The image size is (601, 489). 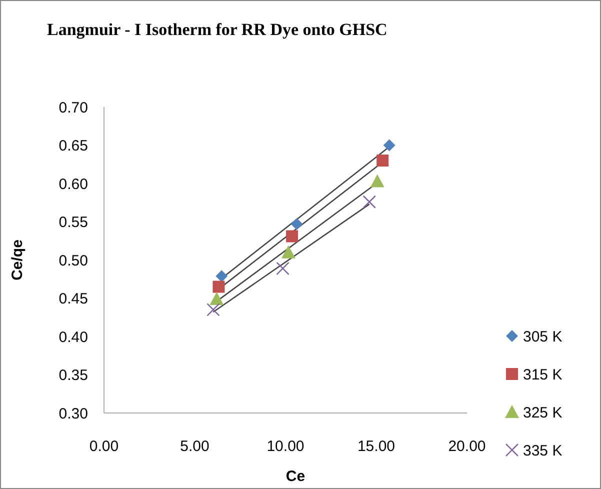 I want to click on y-tick-label: 0.30, so click(x=73, y=413).